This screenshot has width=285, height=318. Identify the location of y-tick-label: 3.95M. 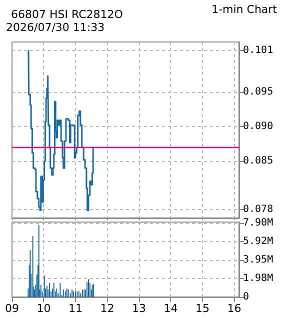
(258, 260).